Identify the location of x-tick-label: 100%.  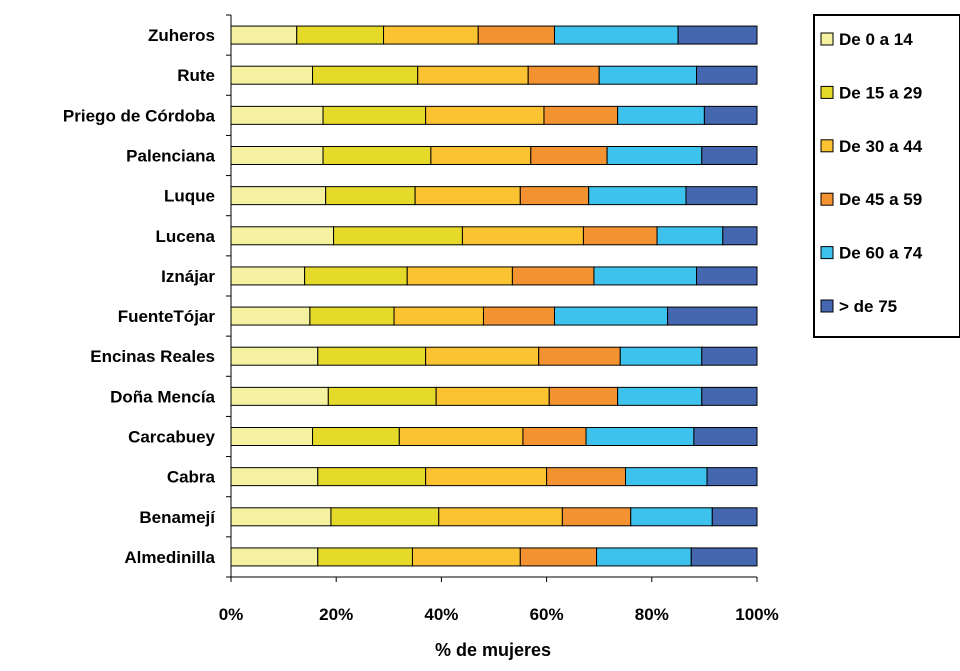
(756, 614).